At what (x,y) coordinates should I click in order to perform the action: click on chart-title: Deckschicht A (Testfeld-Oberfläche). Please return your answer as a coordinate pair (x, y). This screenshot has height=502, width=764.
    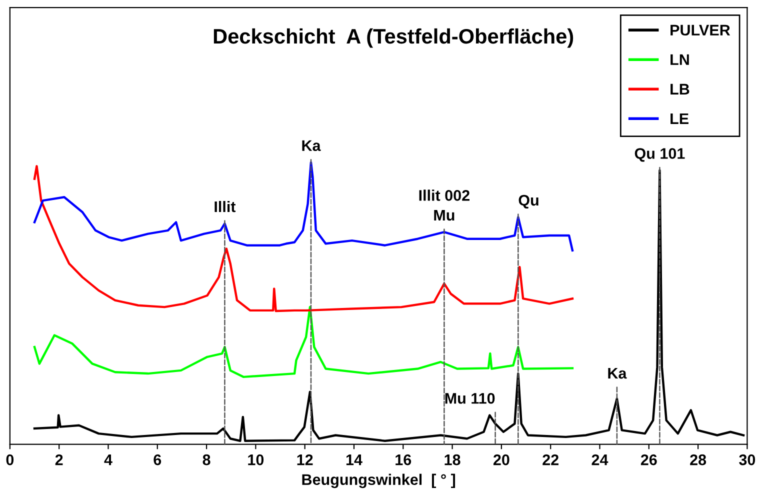
    Looking at the image, I should click on (394, 38).